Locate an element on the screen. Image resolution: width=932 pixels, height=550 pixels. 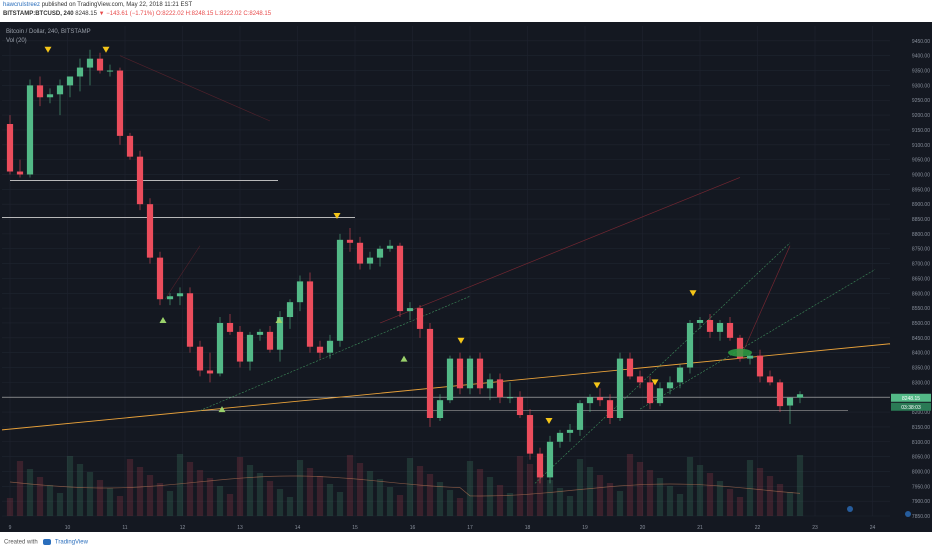
highlight-ellipse is located at coordinates (740, 352).